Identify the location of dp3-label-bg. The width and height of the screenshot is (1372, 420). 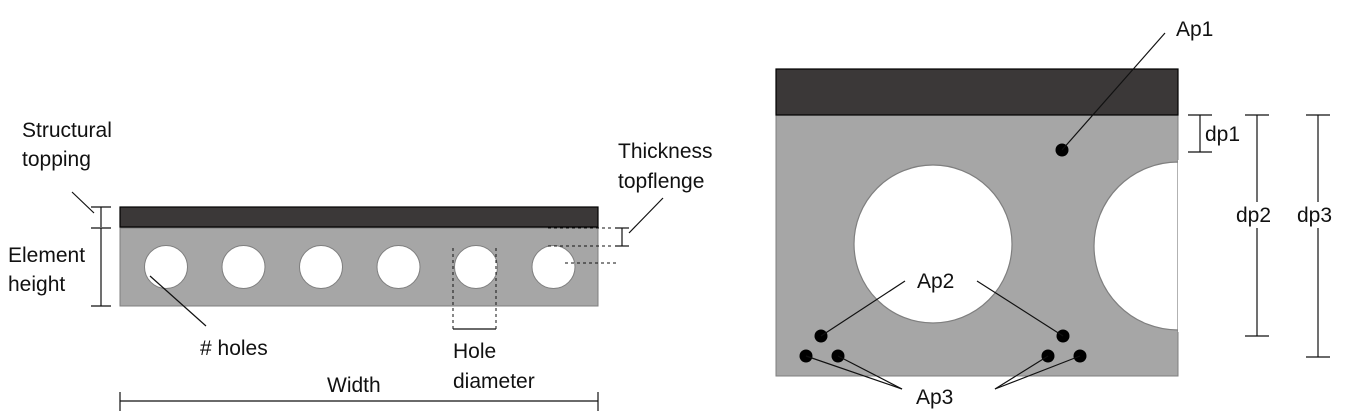
(1319, 215).